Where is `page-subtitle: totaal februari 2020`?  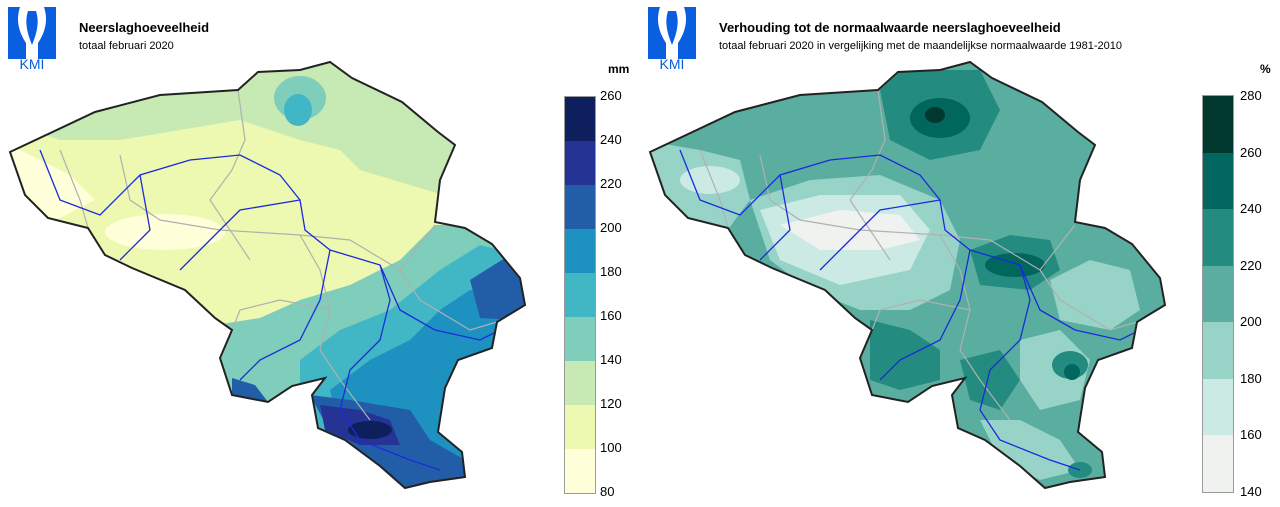
page-subtitle: totaal februari 2020 is located at coordinates (126, 46).